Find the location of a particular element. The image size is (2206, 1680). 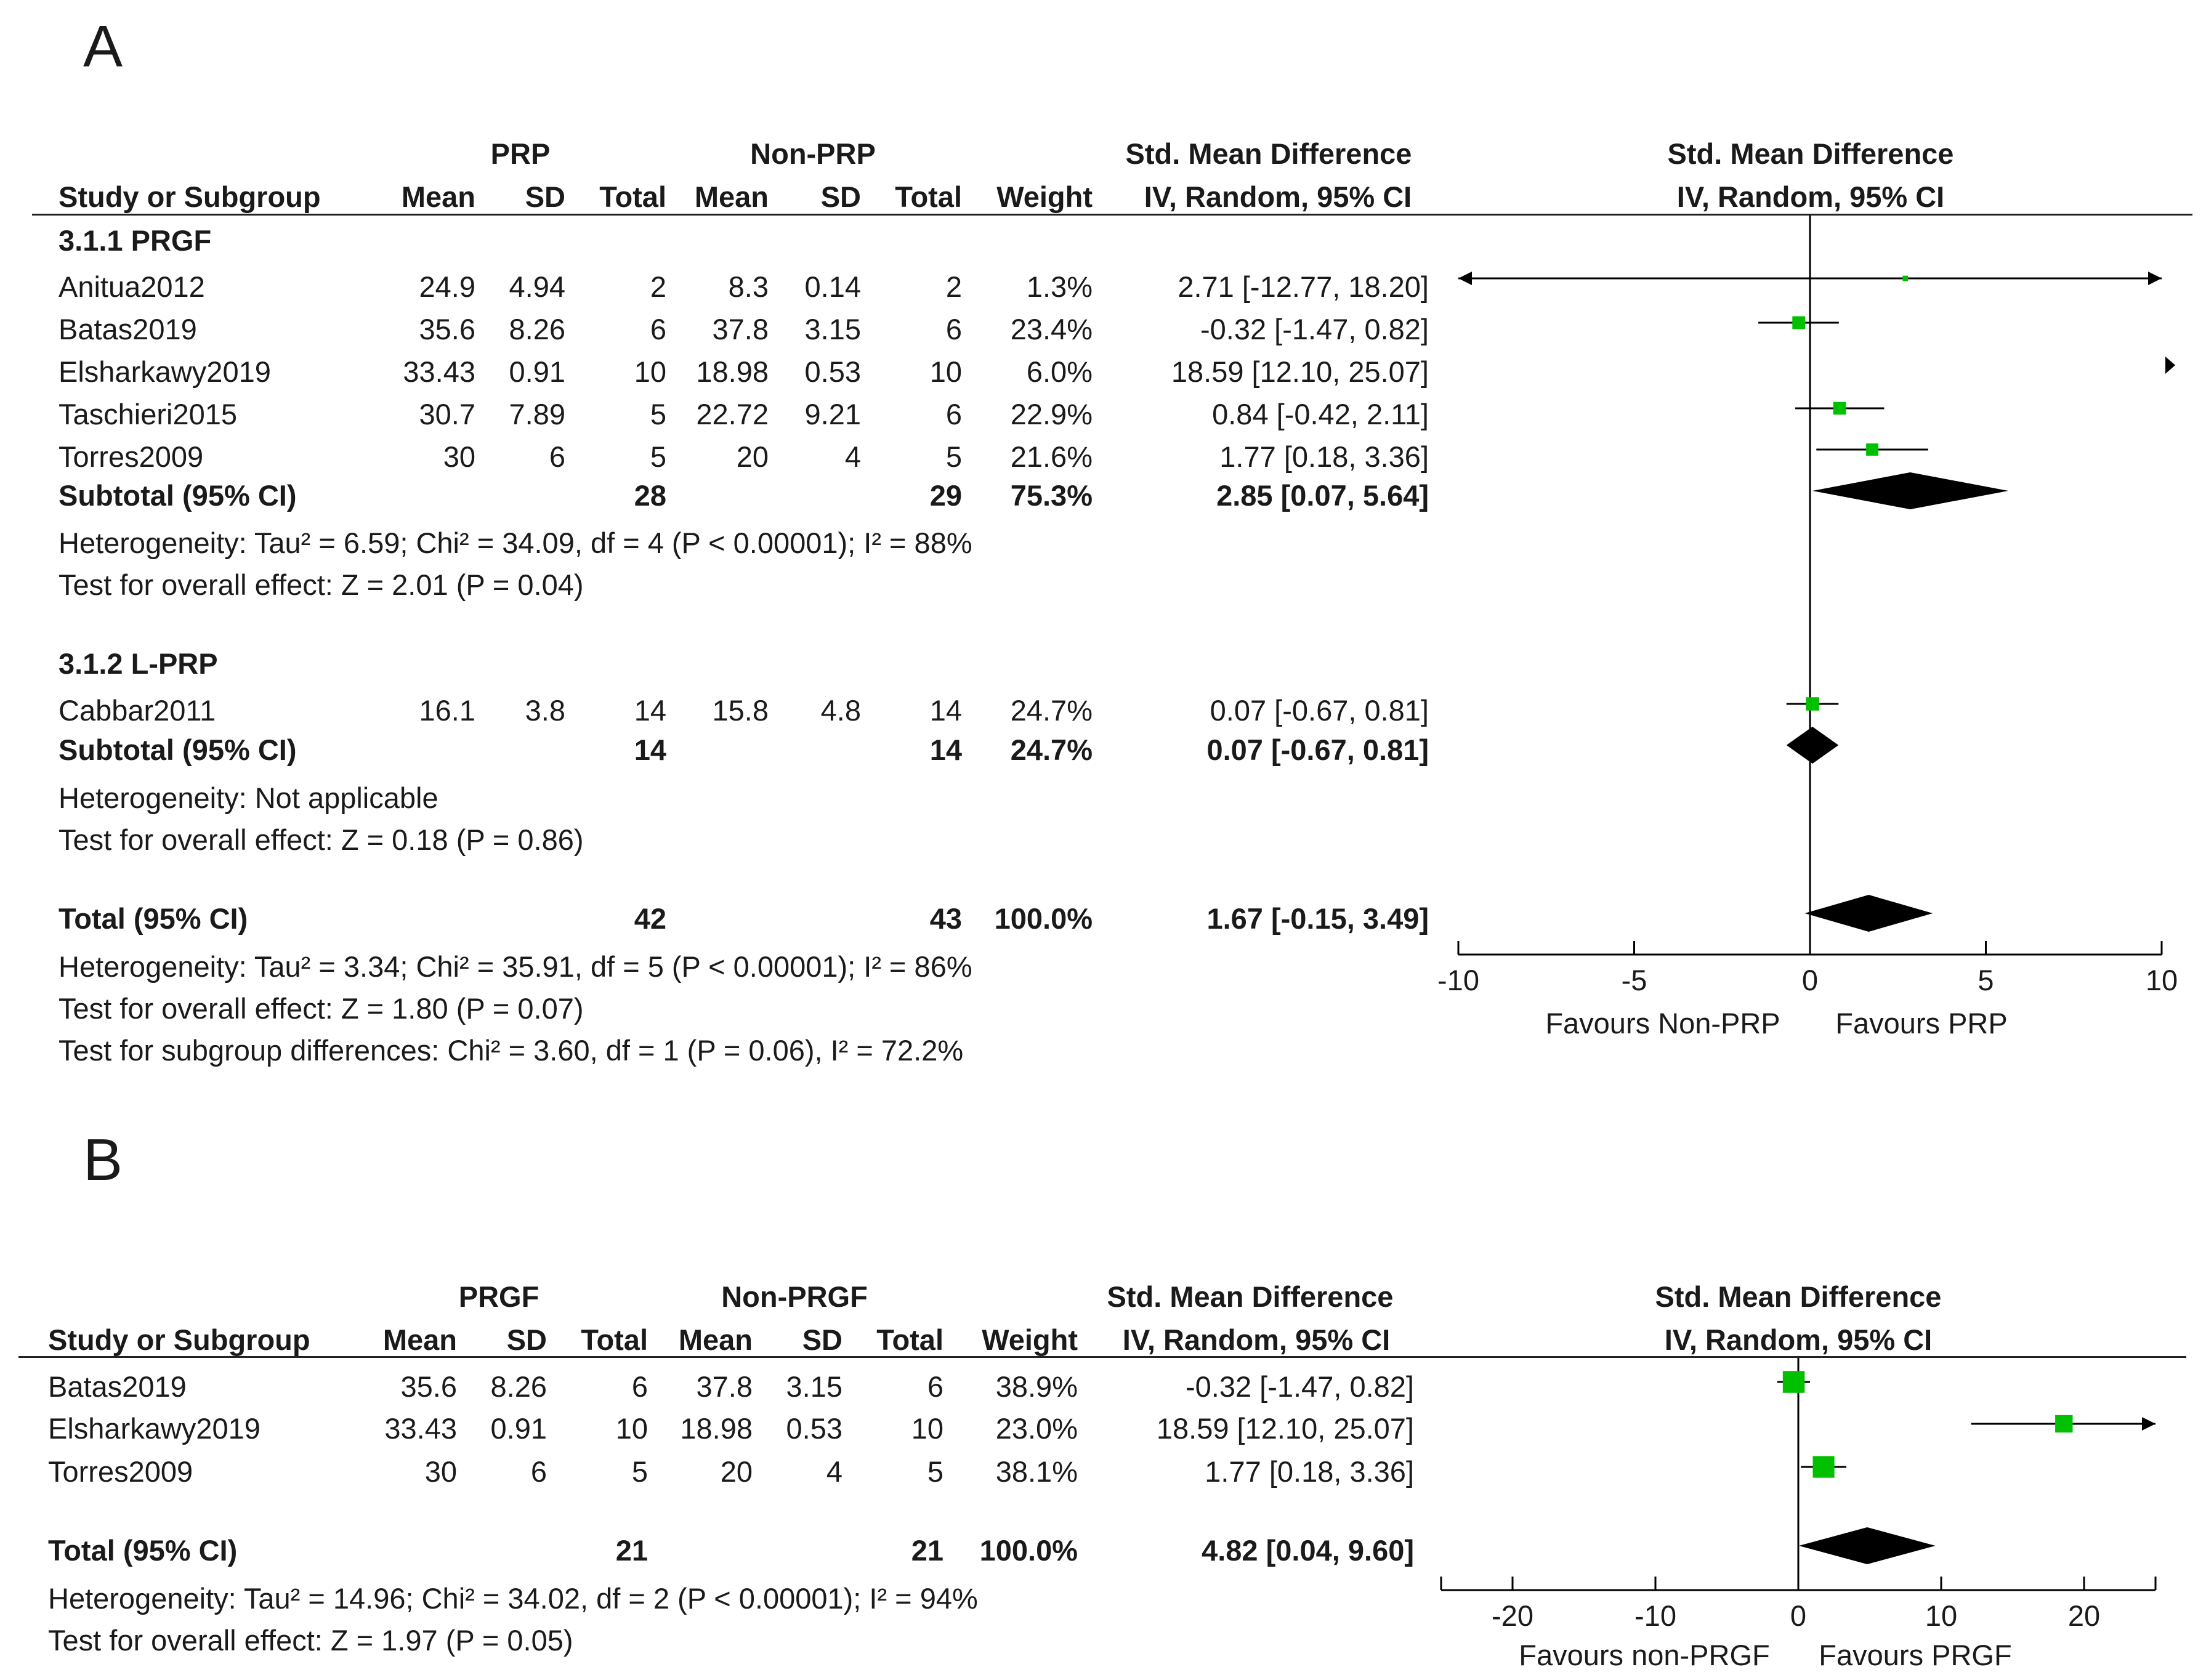

study-name: Torres2009 is located at coordinates (120, 1471).